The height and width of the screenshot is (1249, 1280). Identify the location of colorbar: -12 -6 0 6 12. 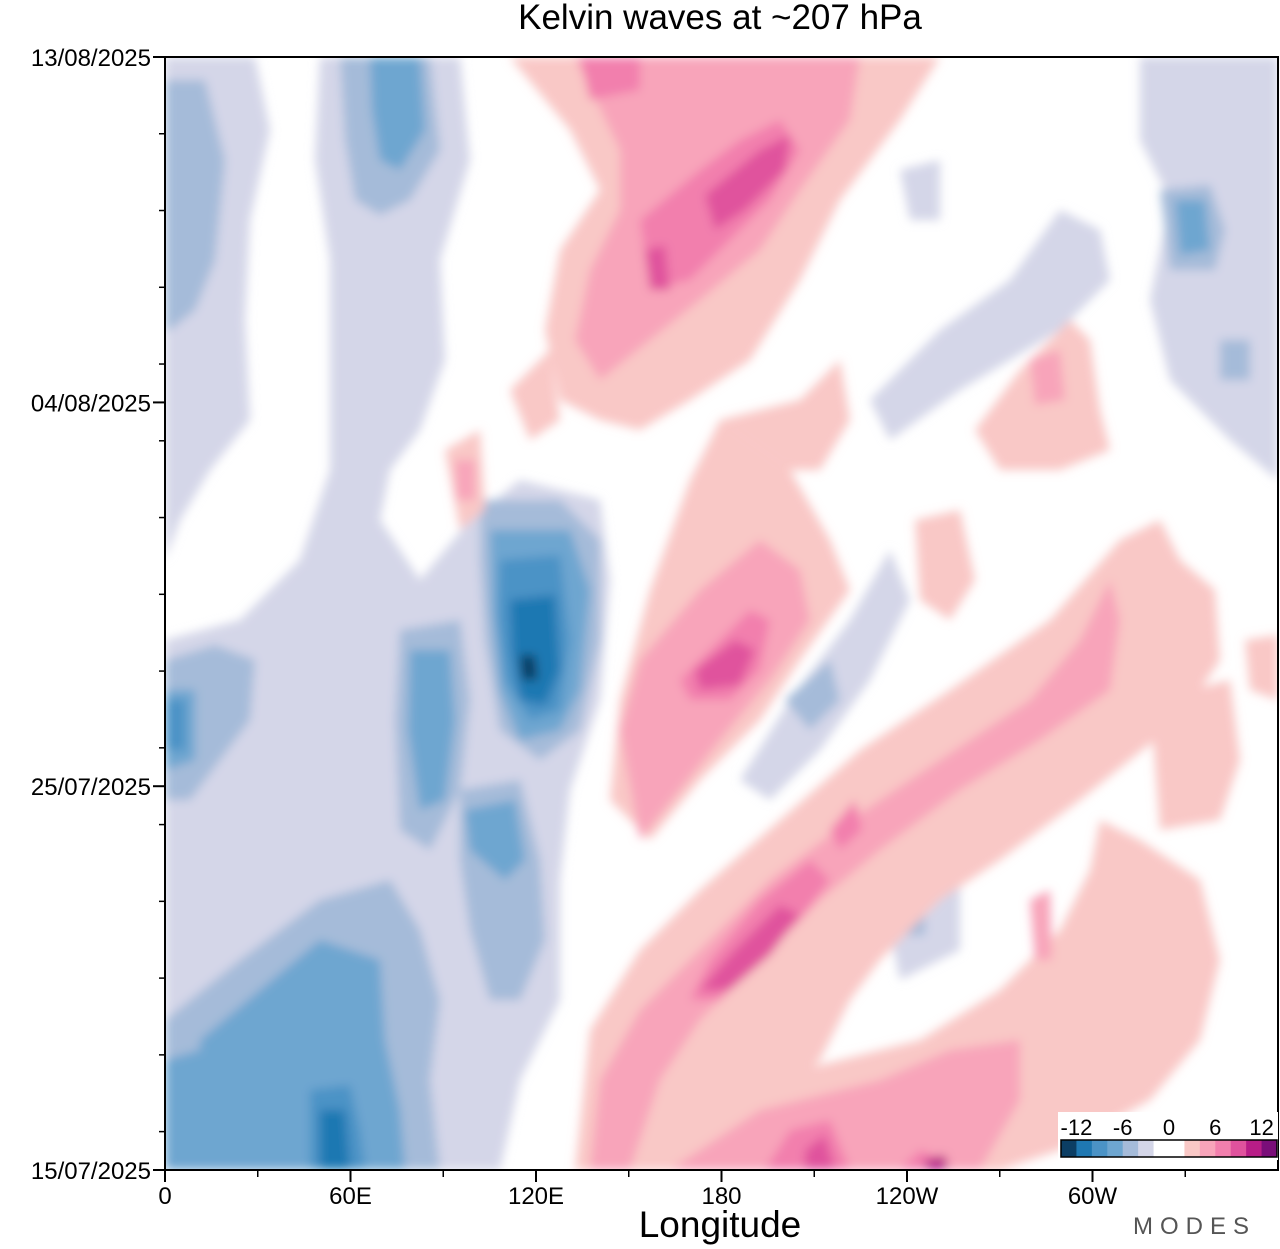
(1168, 1136).